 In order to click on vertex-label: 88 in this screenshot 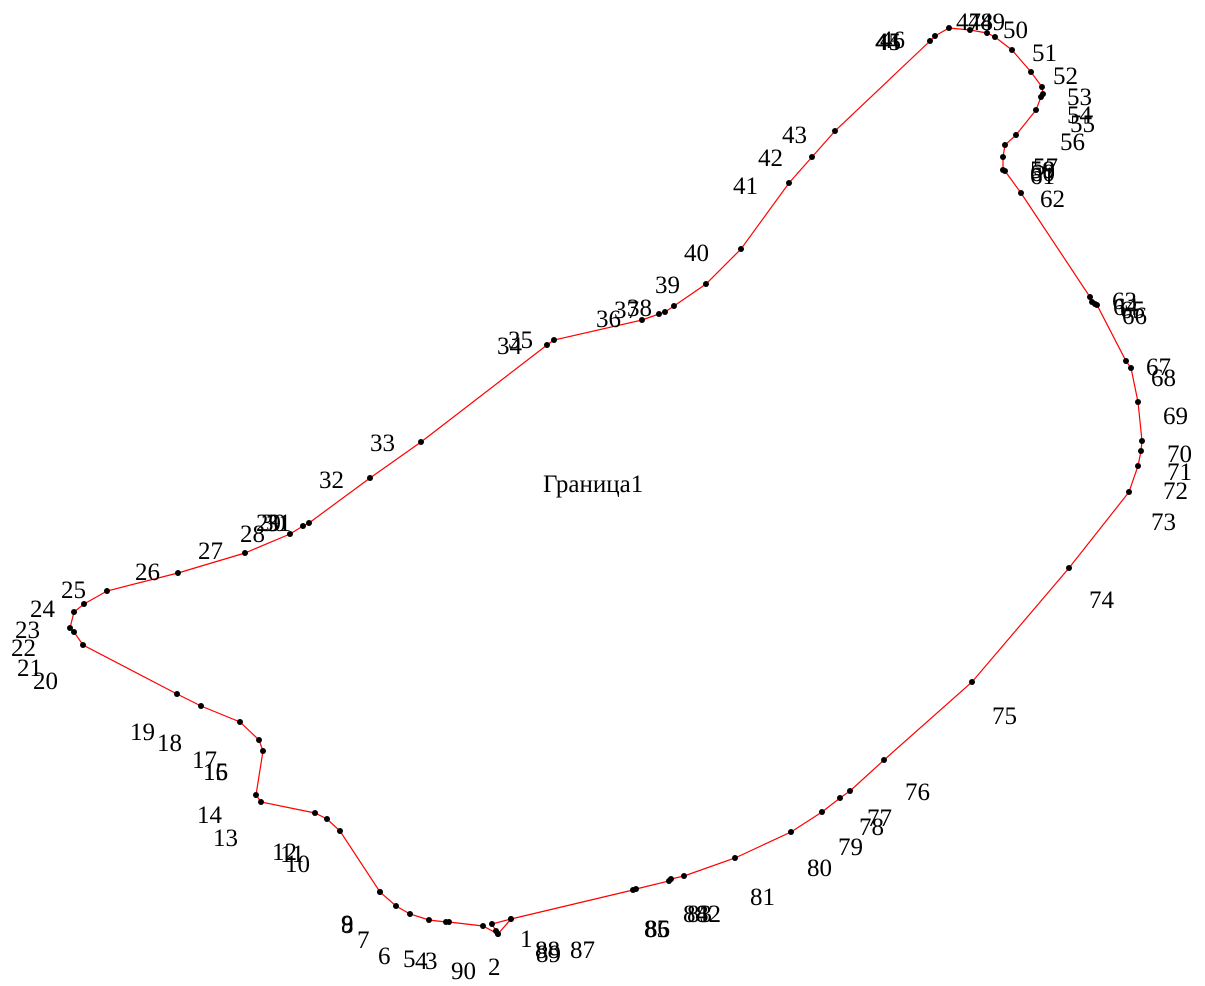, I will do `click(547, 950)`.